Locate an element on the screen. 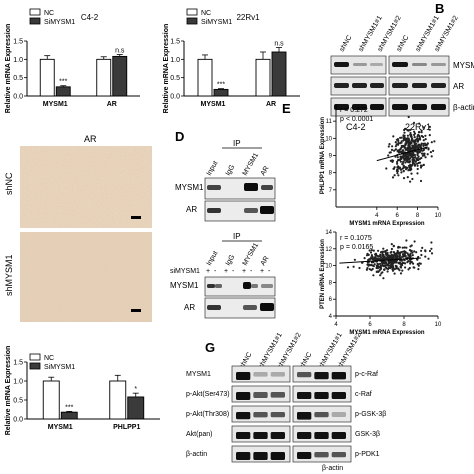  y-tick-label: 6 is located at coordinates (331, 300).